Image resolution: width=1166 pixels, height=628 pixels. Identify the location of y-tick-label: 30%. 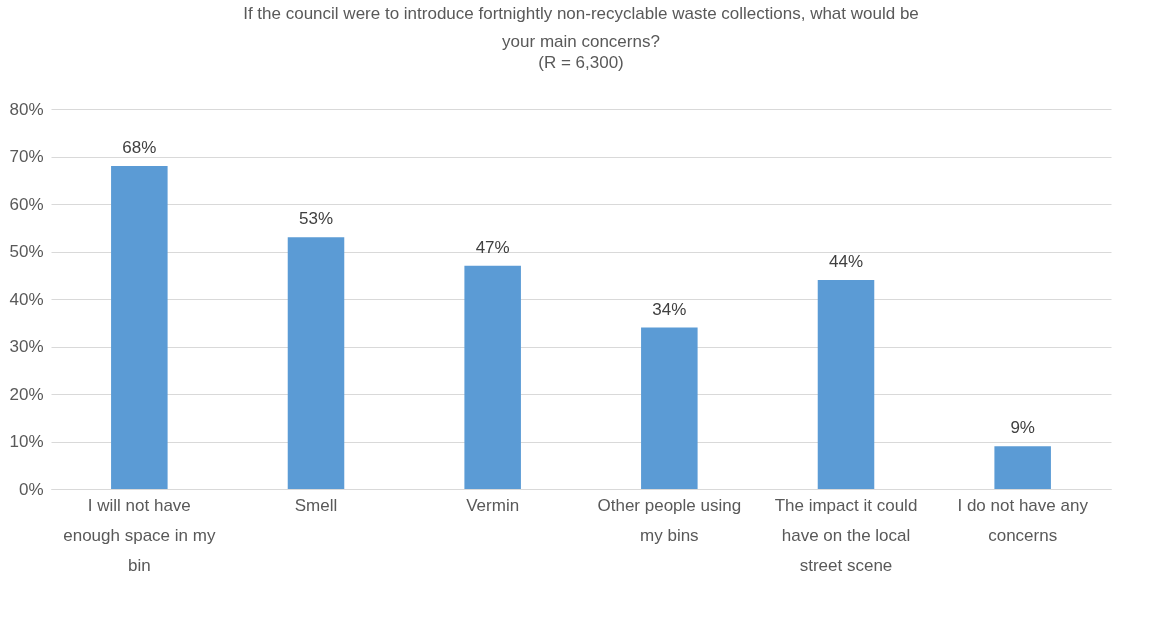
(26, 346).